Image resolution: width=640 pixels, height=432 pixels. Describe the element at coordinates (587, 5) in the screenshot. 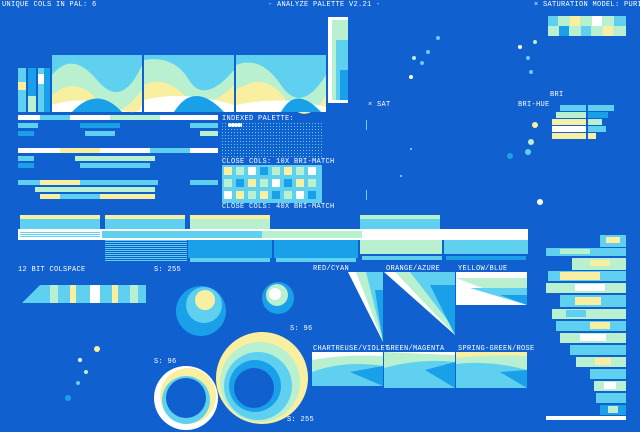

I see `sat-model: × SATURATION MODEL: PURIT` at that location.